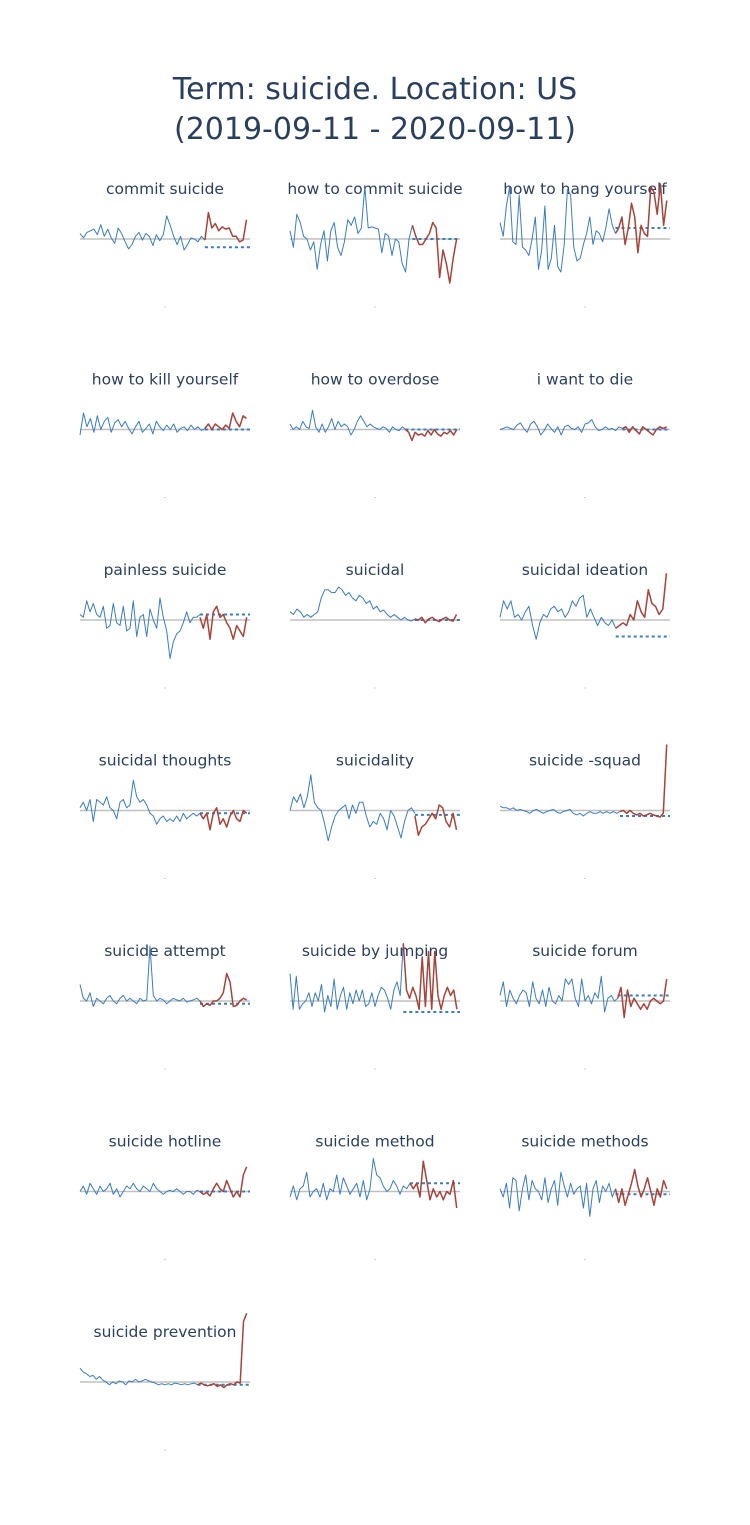 The width and height of the screenshot is (750, 1525). I want to click on panel-how-to-commit-suicide: how to commit suicide, so click(375, 244).